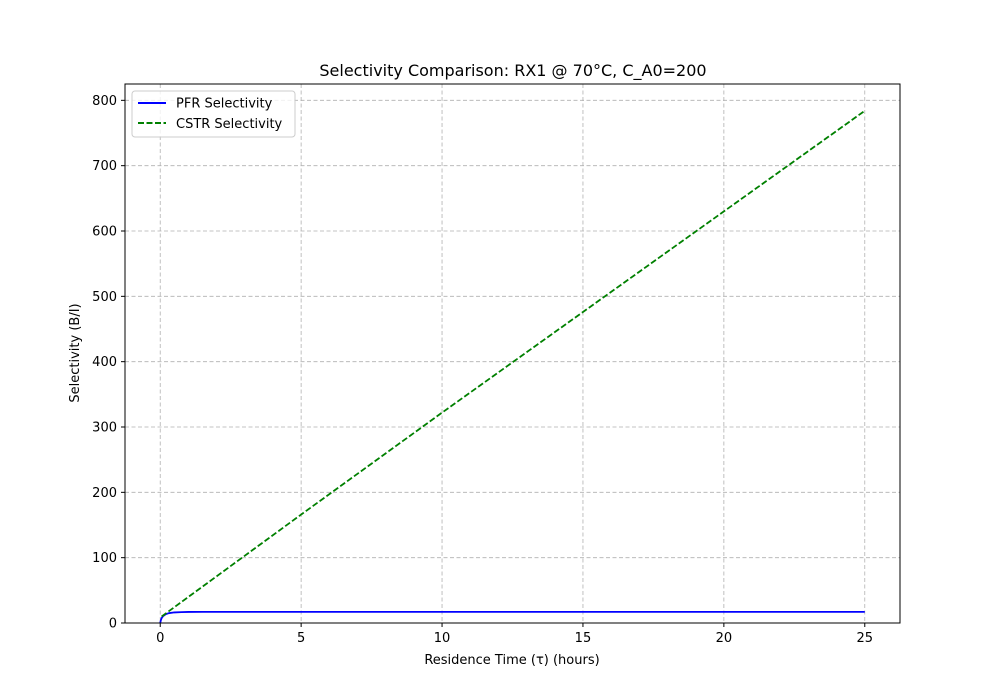 The image size is (1000, 700). What do you see at coordinates (104, 101) in the screenshot?
I see `y-tick-label: 800` at bounding box center [104, 101].